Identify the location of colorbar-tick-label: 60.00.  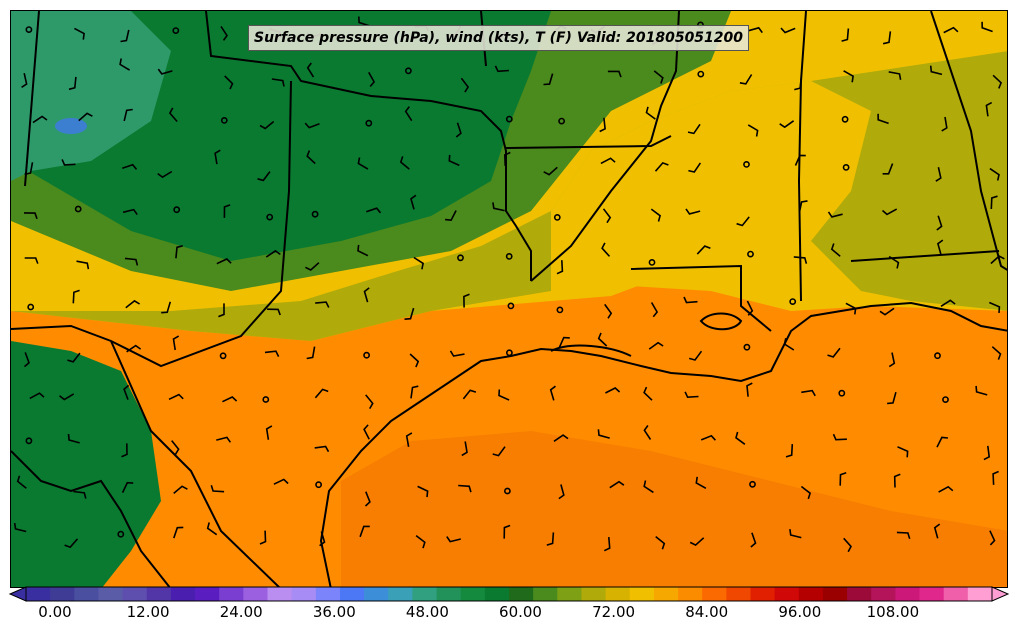
(520, 612).